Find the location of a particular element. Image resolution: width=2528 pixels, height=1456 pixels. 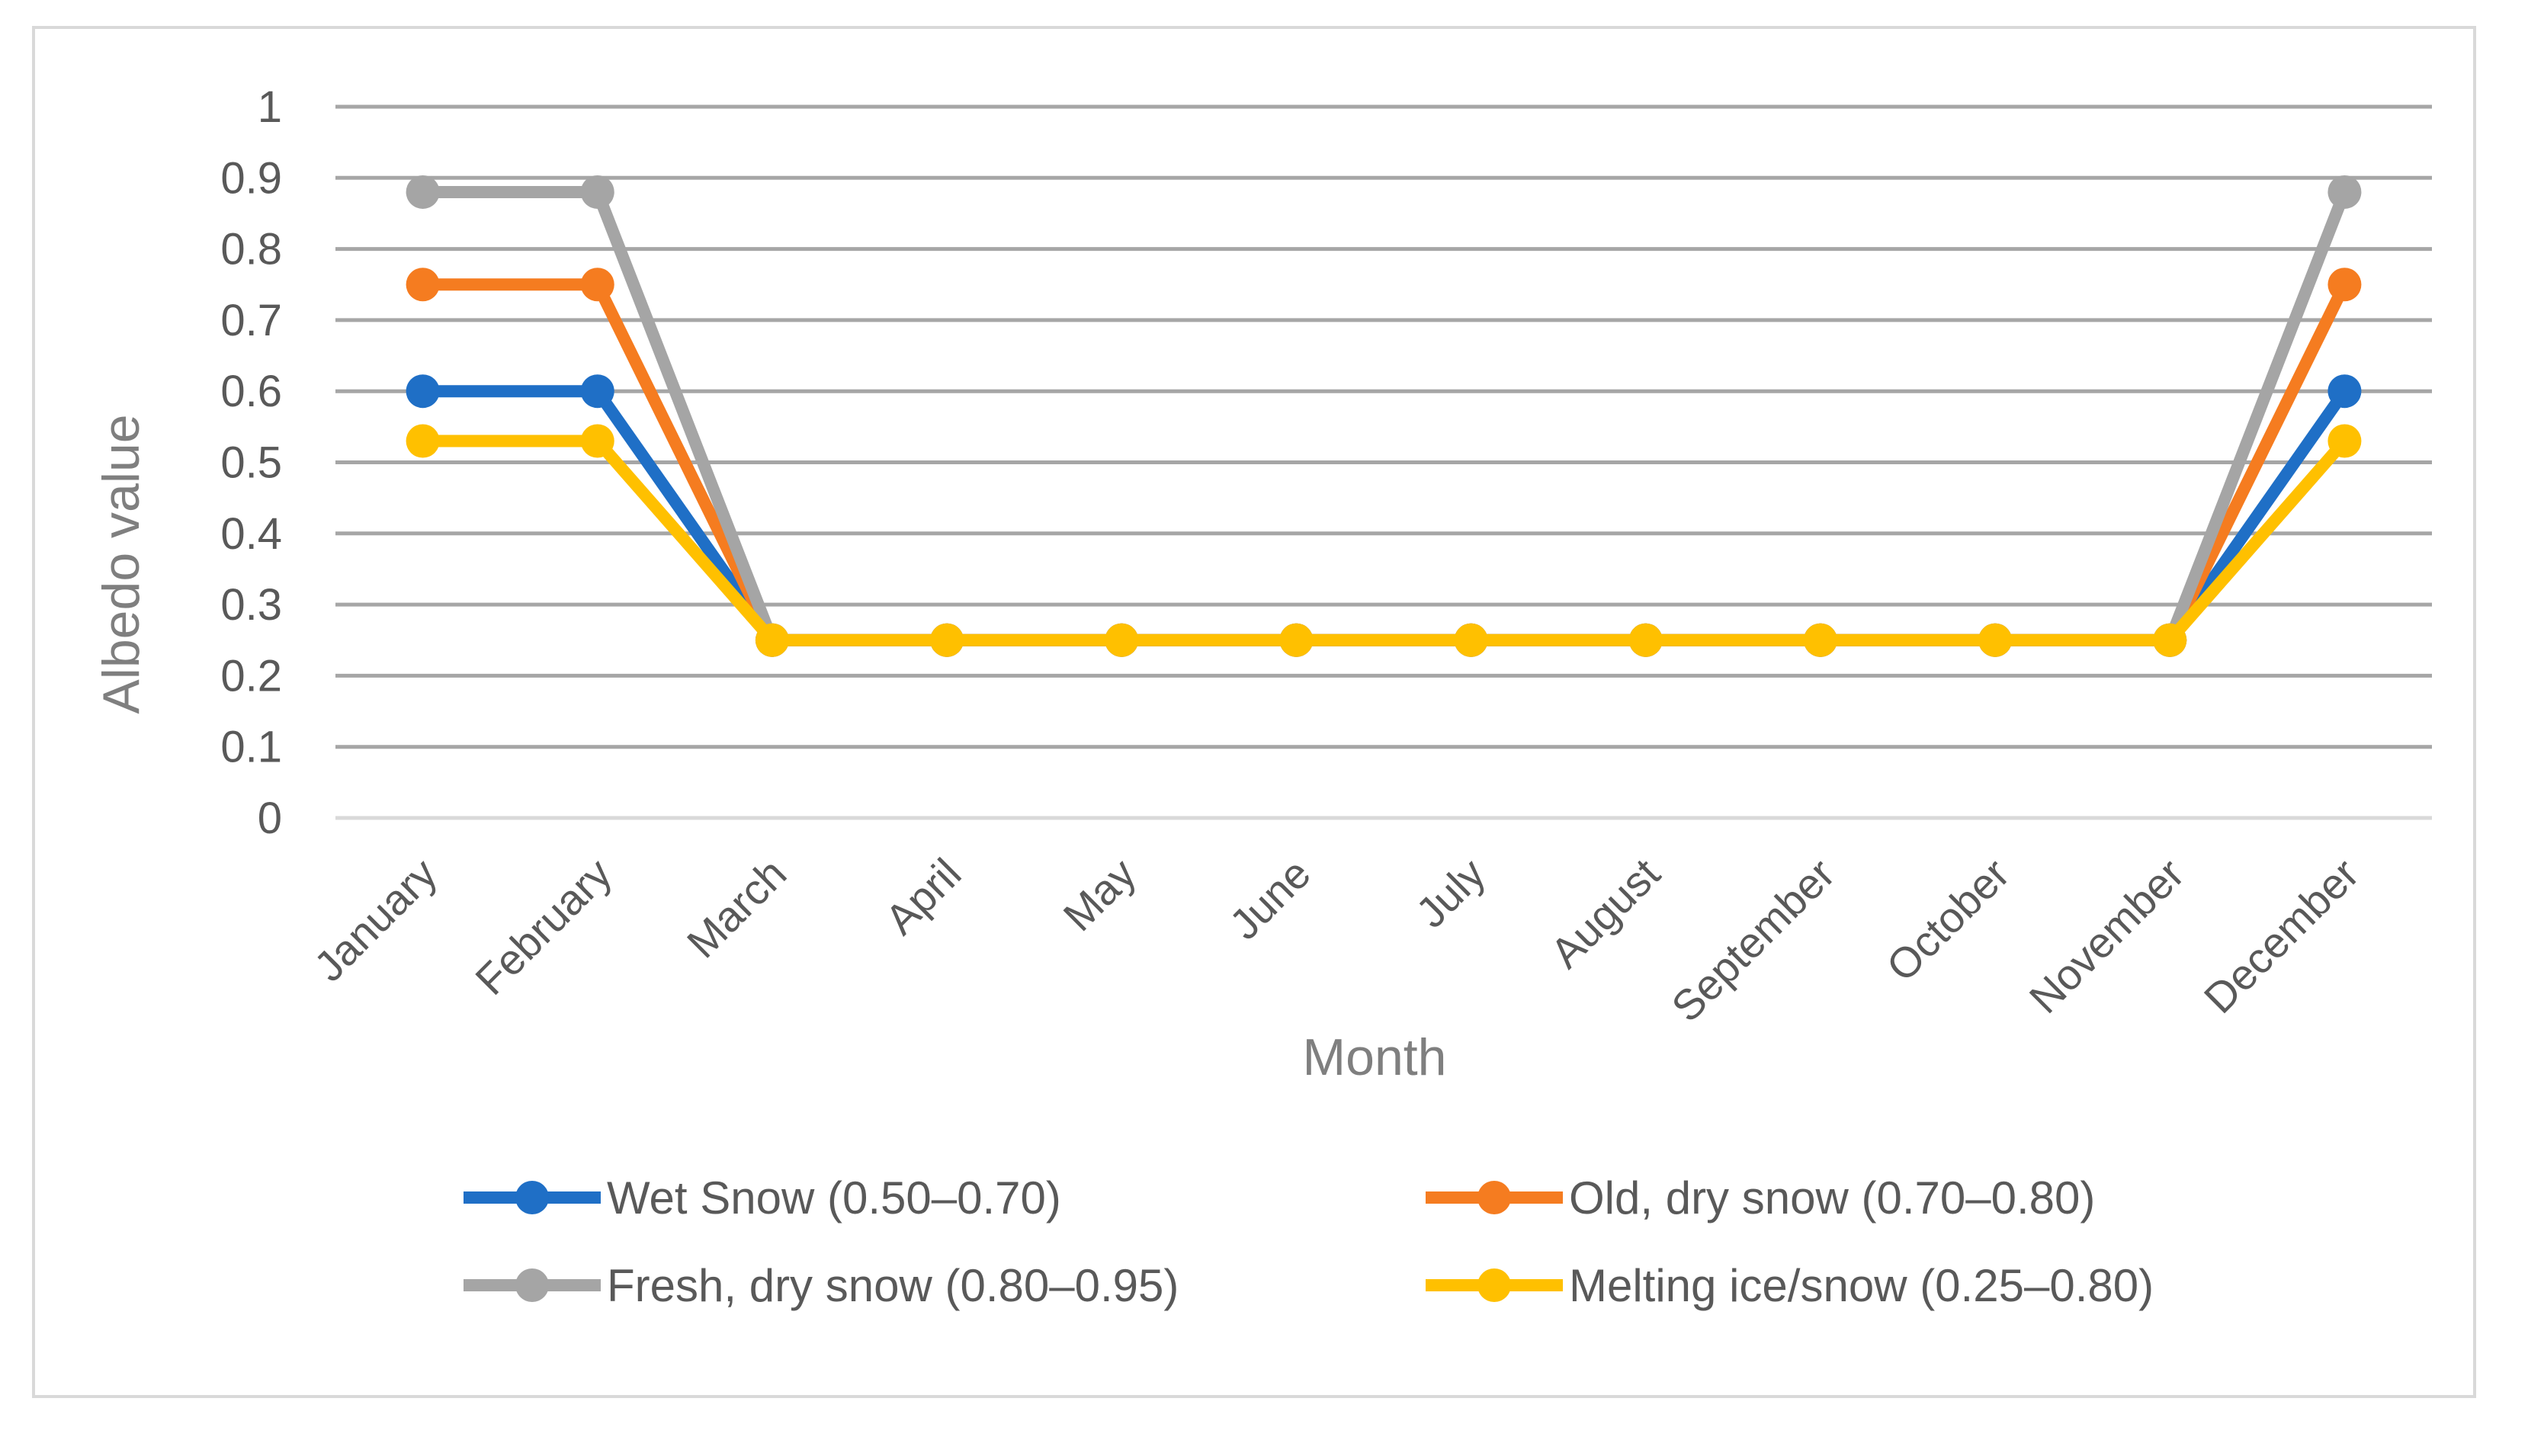

legend-label: Fresh, dry snow (0.80–0.95) is located at coordinates (893, 1285).